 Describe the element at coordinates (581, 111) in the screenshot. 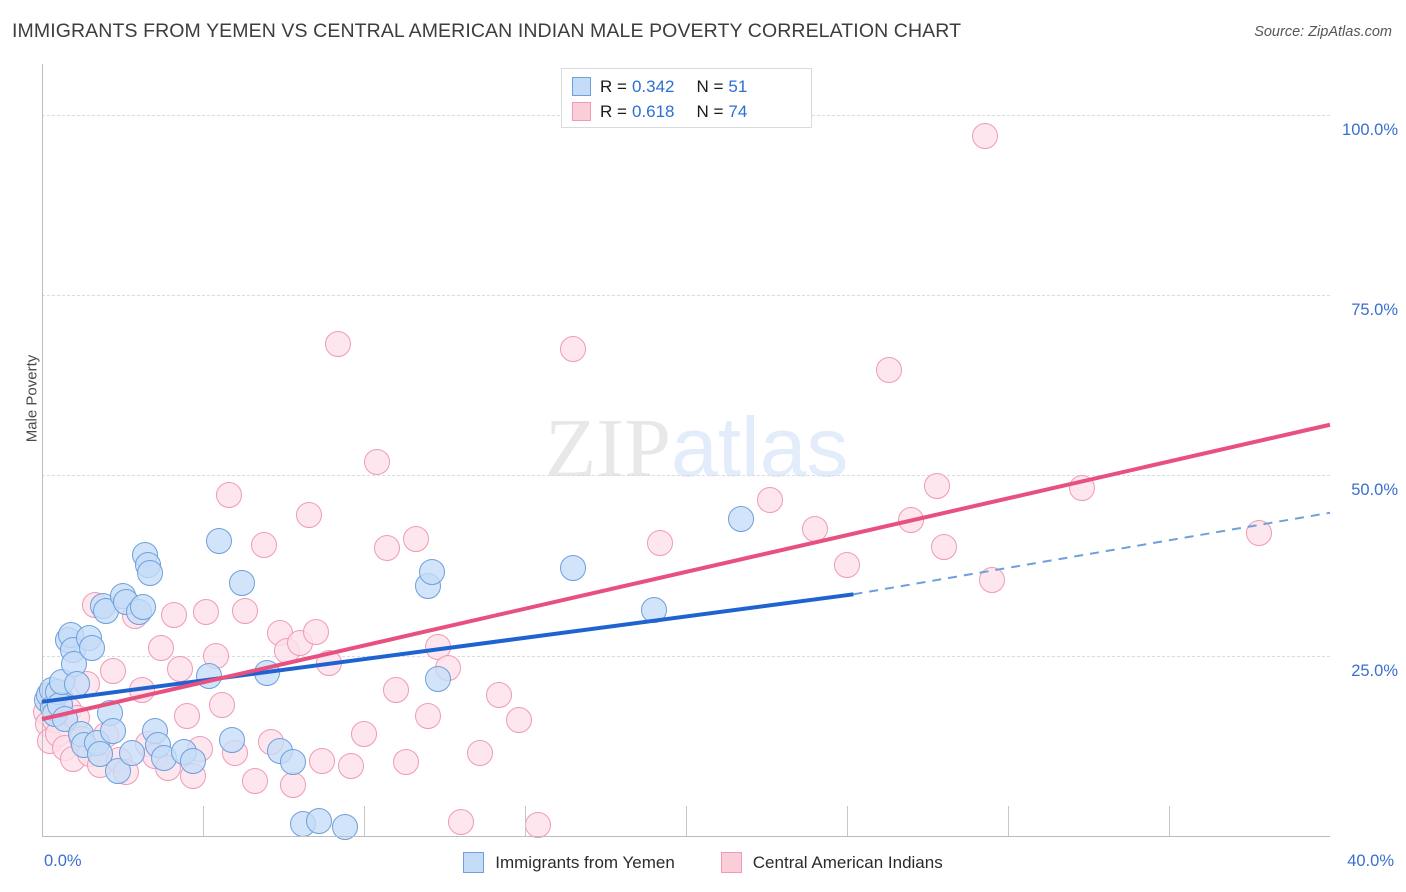

I see `stats-swatch-pink-icon` at that location.